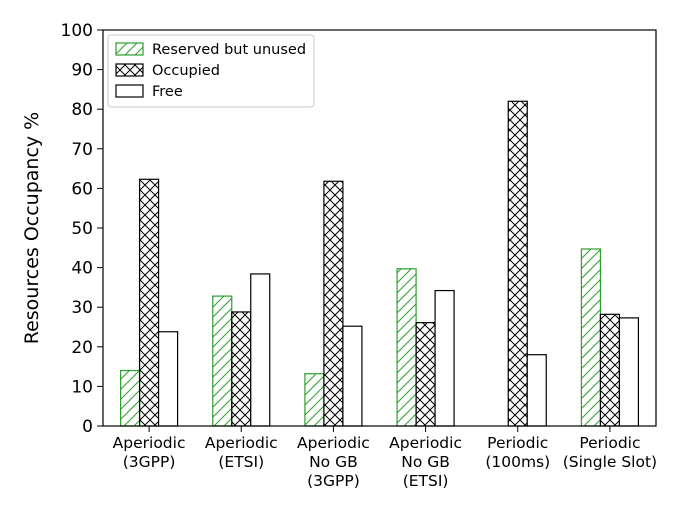 This screenshot has height=511, width=681. Describe the element at coordinates (82, 269) in the screenshot. I see `y-tick-label: 40` at that location.